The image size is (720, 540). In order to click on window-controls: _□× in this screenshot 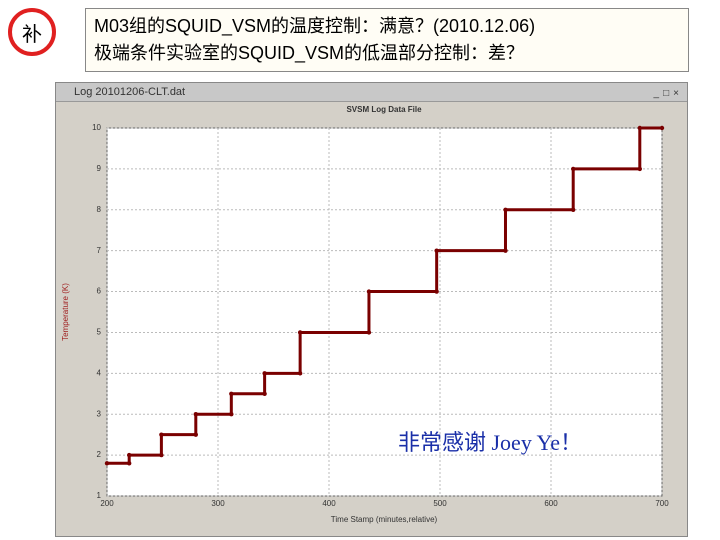, I will do `click(668, 93)`.